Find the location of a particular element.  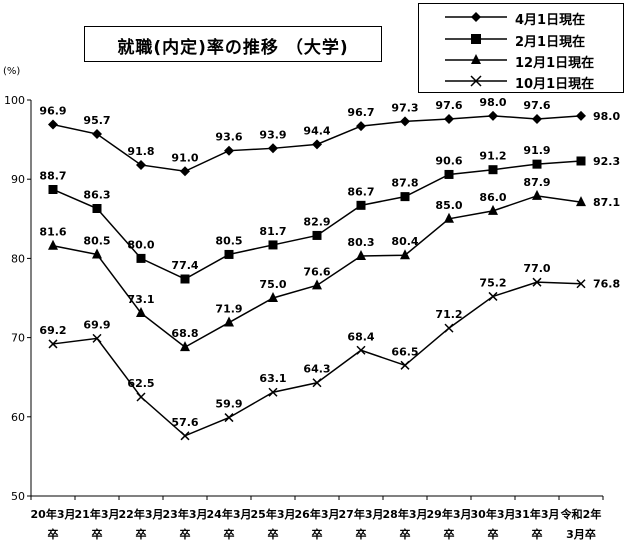

x-tick-label: 20年3月 is located at coordinates (53, 514).